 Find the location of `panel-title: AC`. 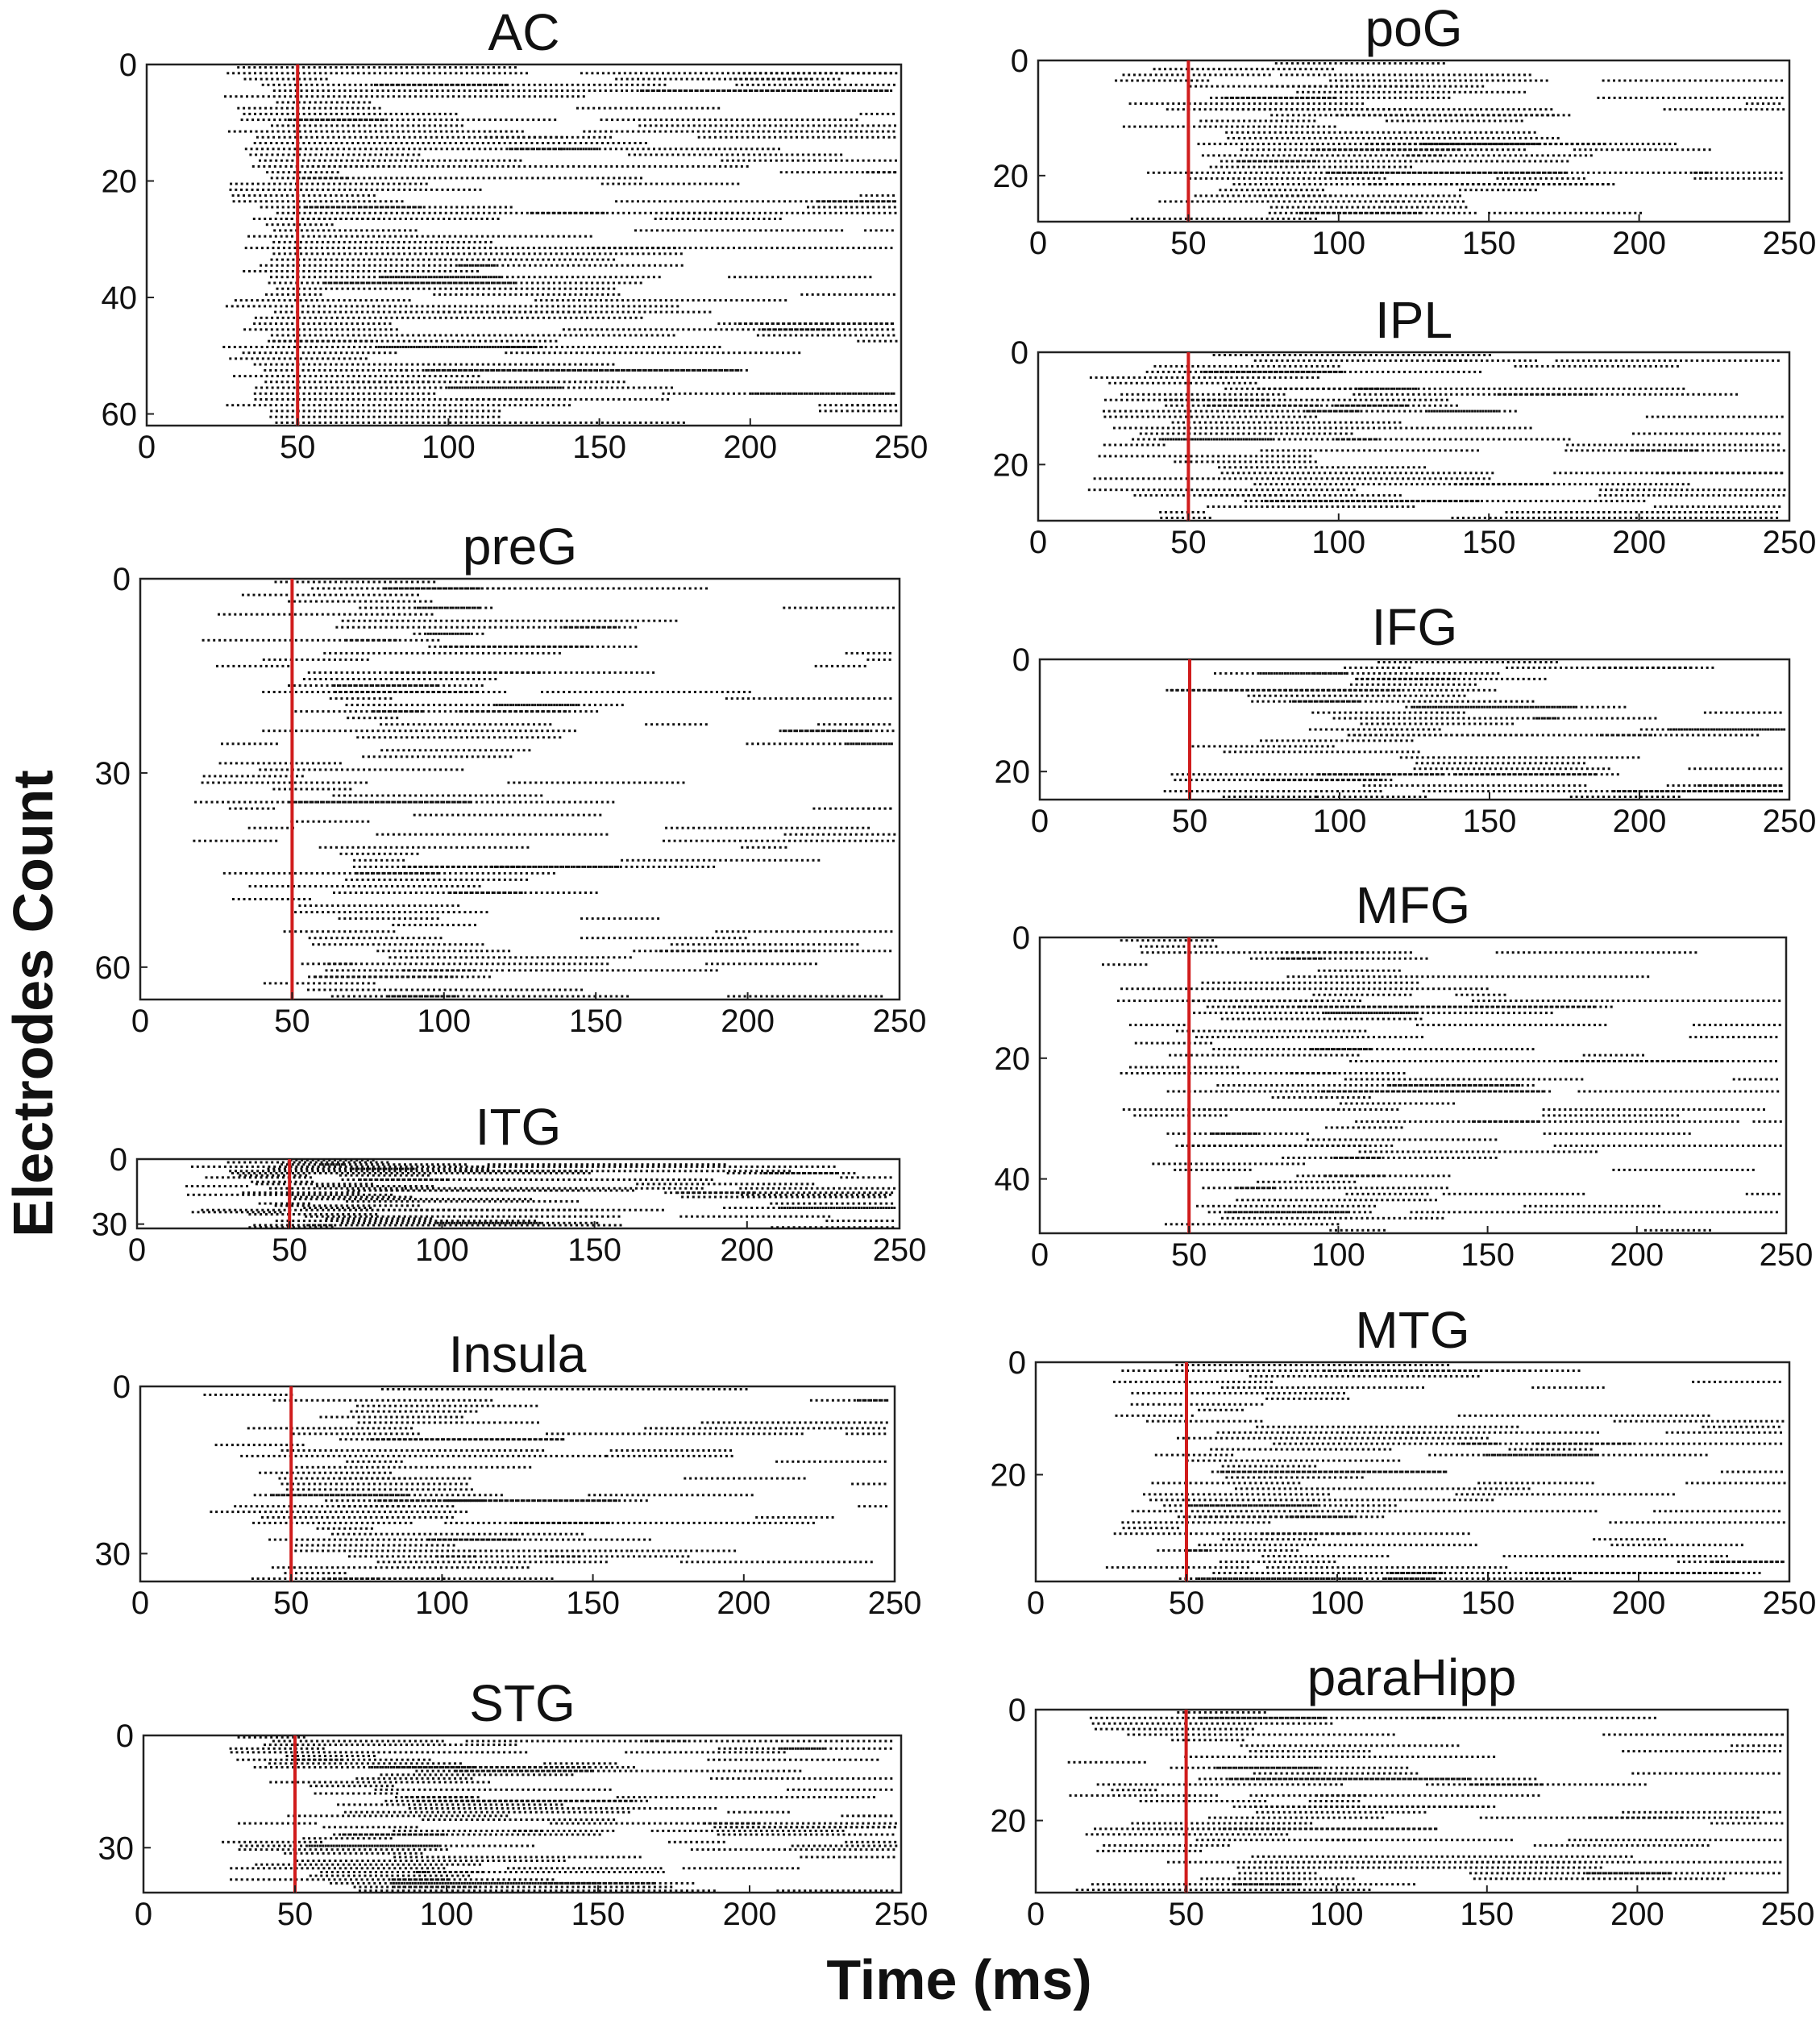

panel-title: AC is located at coordinates (524, 32).